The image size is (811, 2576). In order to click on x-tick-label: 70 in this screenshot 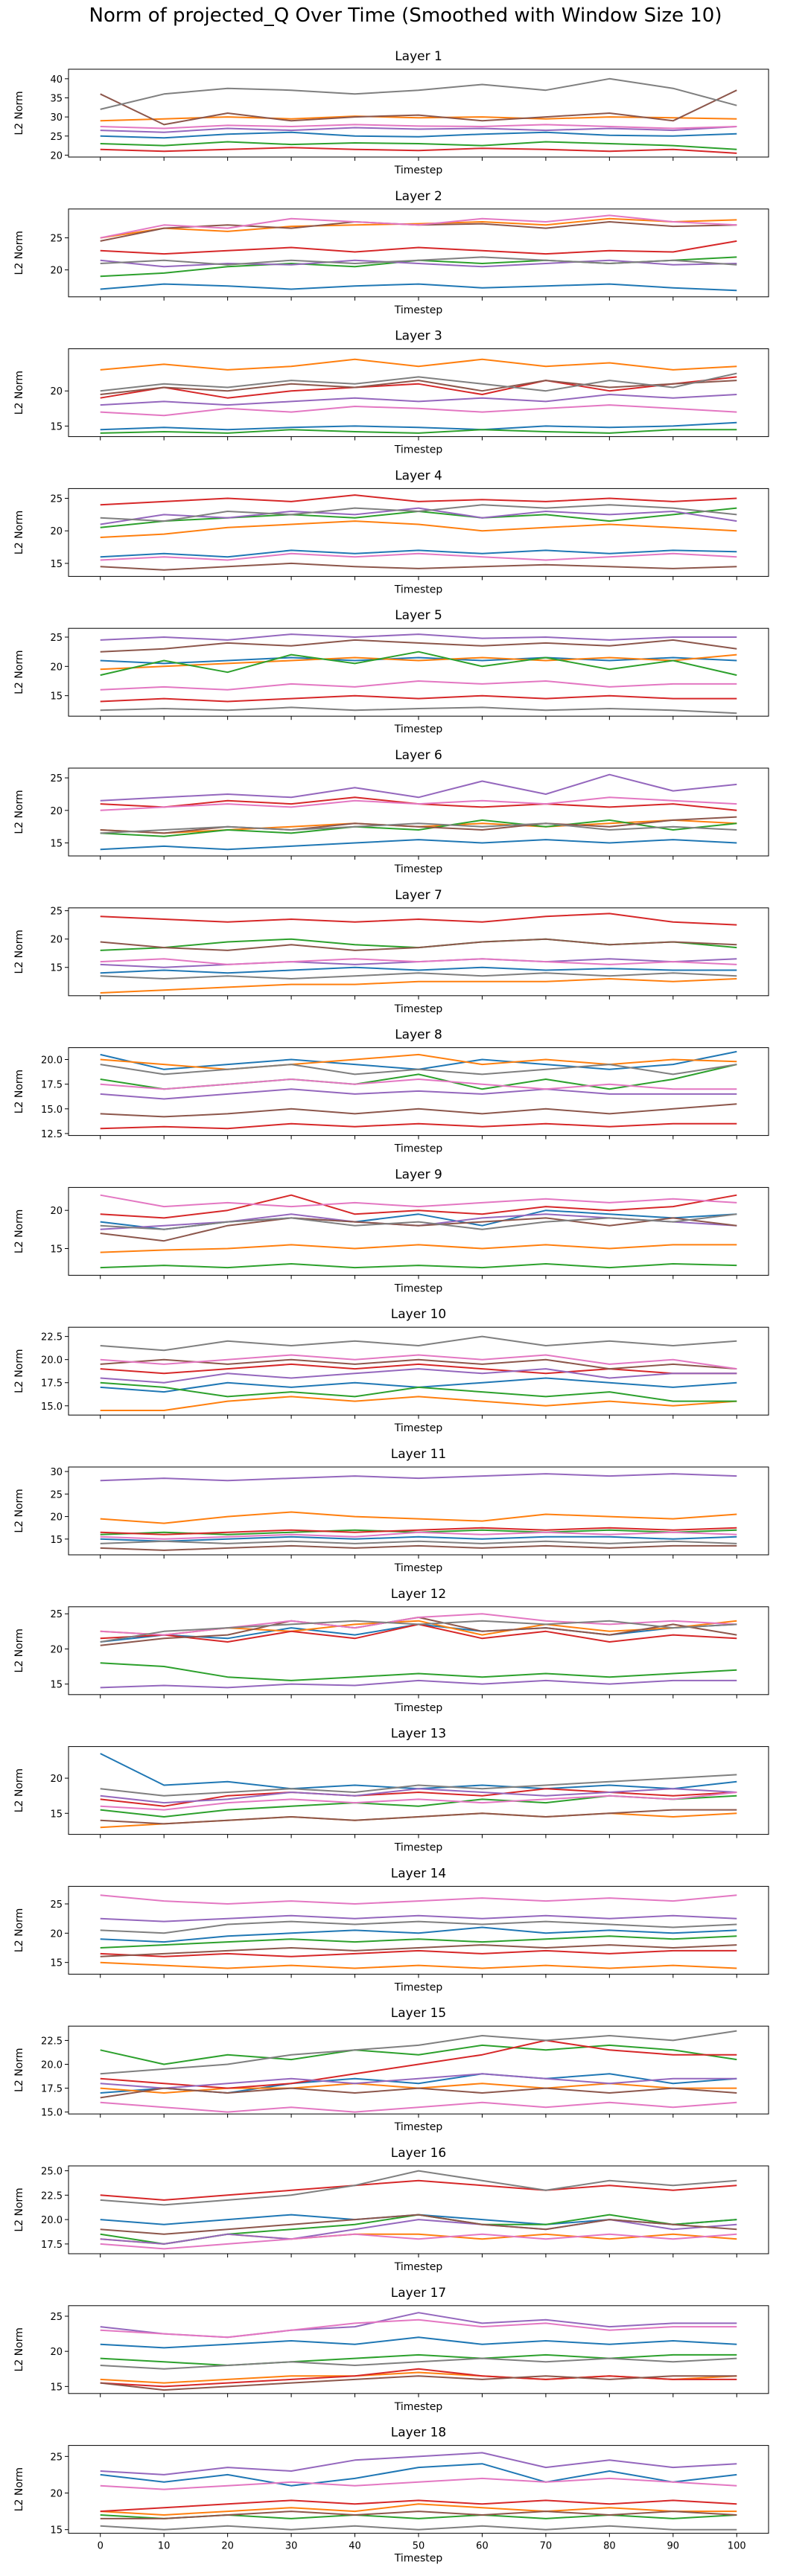, I will do `click(547, 2546)`.